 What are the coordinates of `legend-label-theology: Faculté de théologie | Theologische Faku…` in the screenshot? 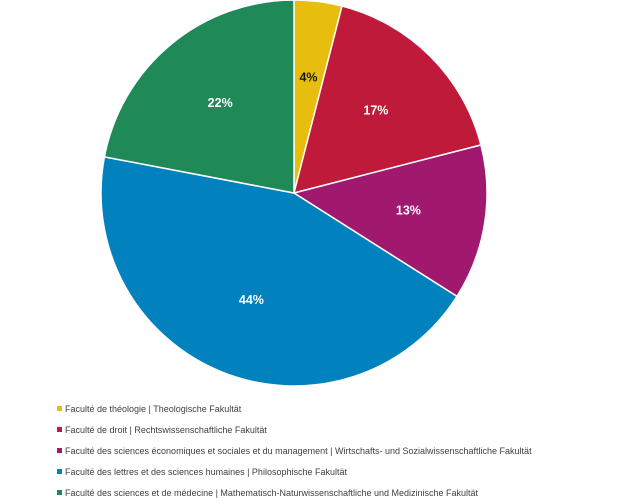 It's located at (153, 408).